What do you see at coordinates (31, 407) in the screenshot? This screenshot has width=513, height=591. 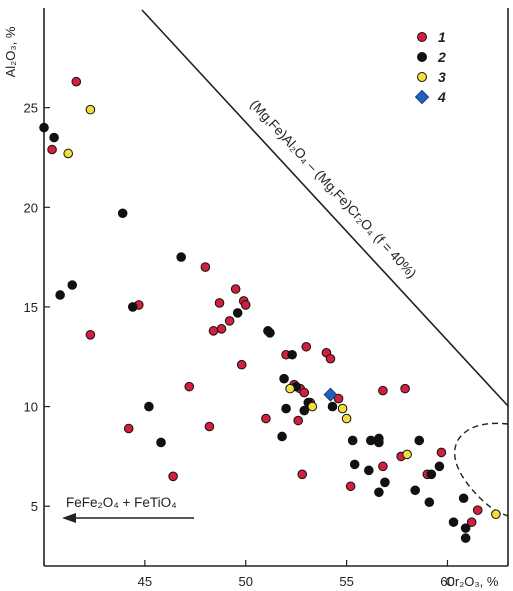 I see `y-tick-label: 10` at bounding box center [31, 407].